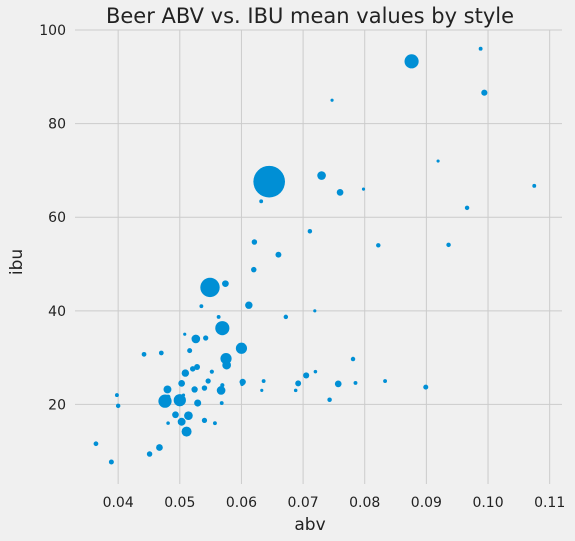 Image resolution: width=575 pixels, height=541 pixels. I want to click on x-axis-ticks: 0.04 0.05 0.06 0.07 0.08 0.09 0.10 0.11, so click(334, 503).